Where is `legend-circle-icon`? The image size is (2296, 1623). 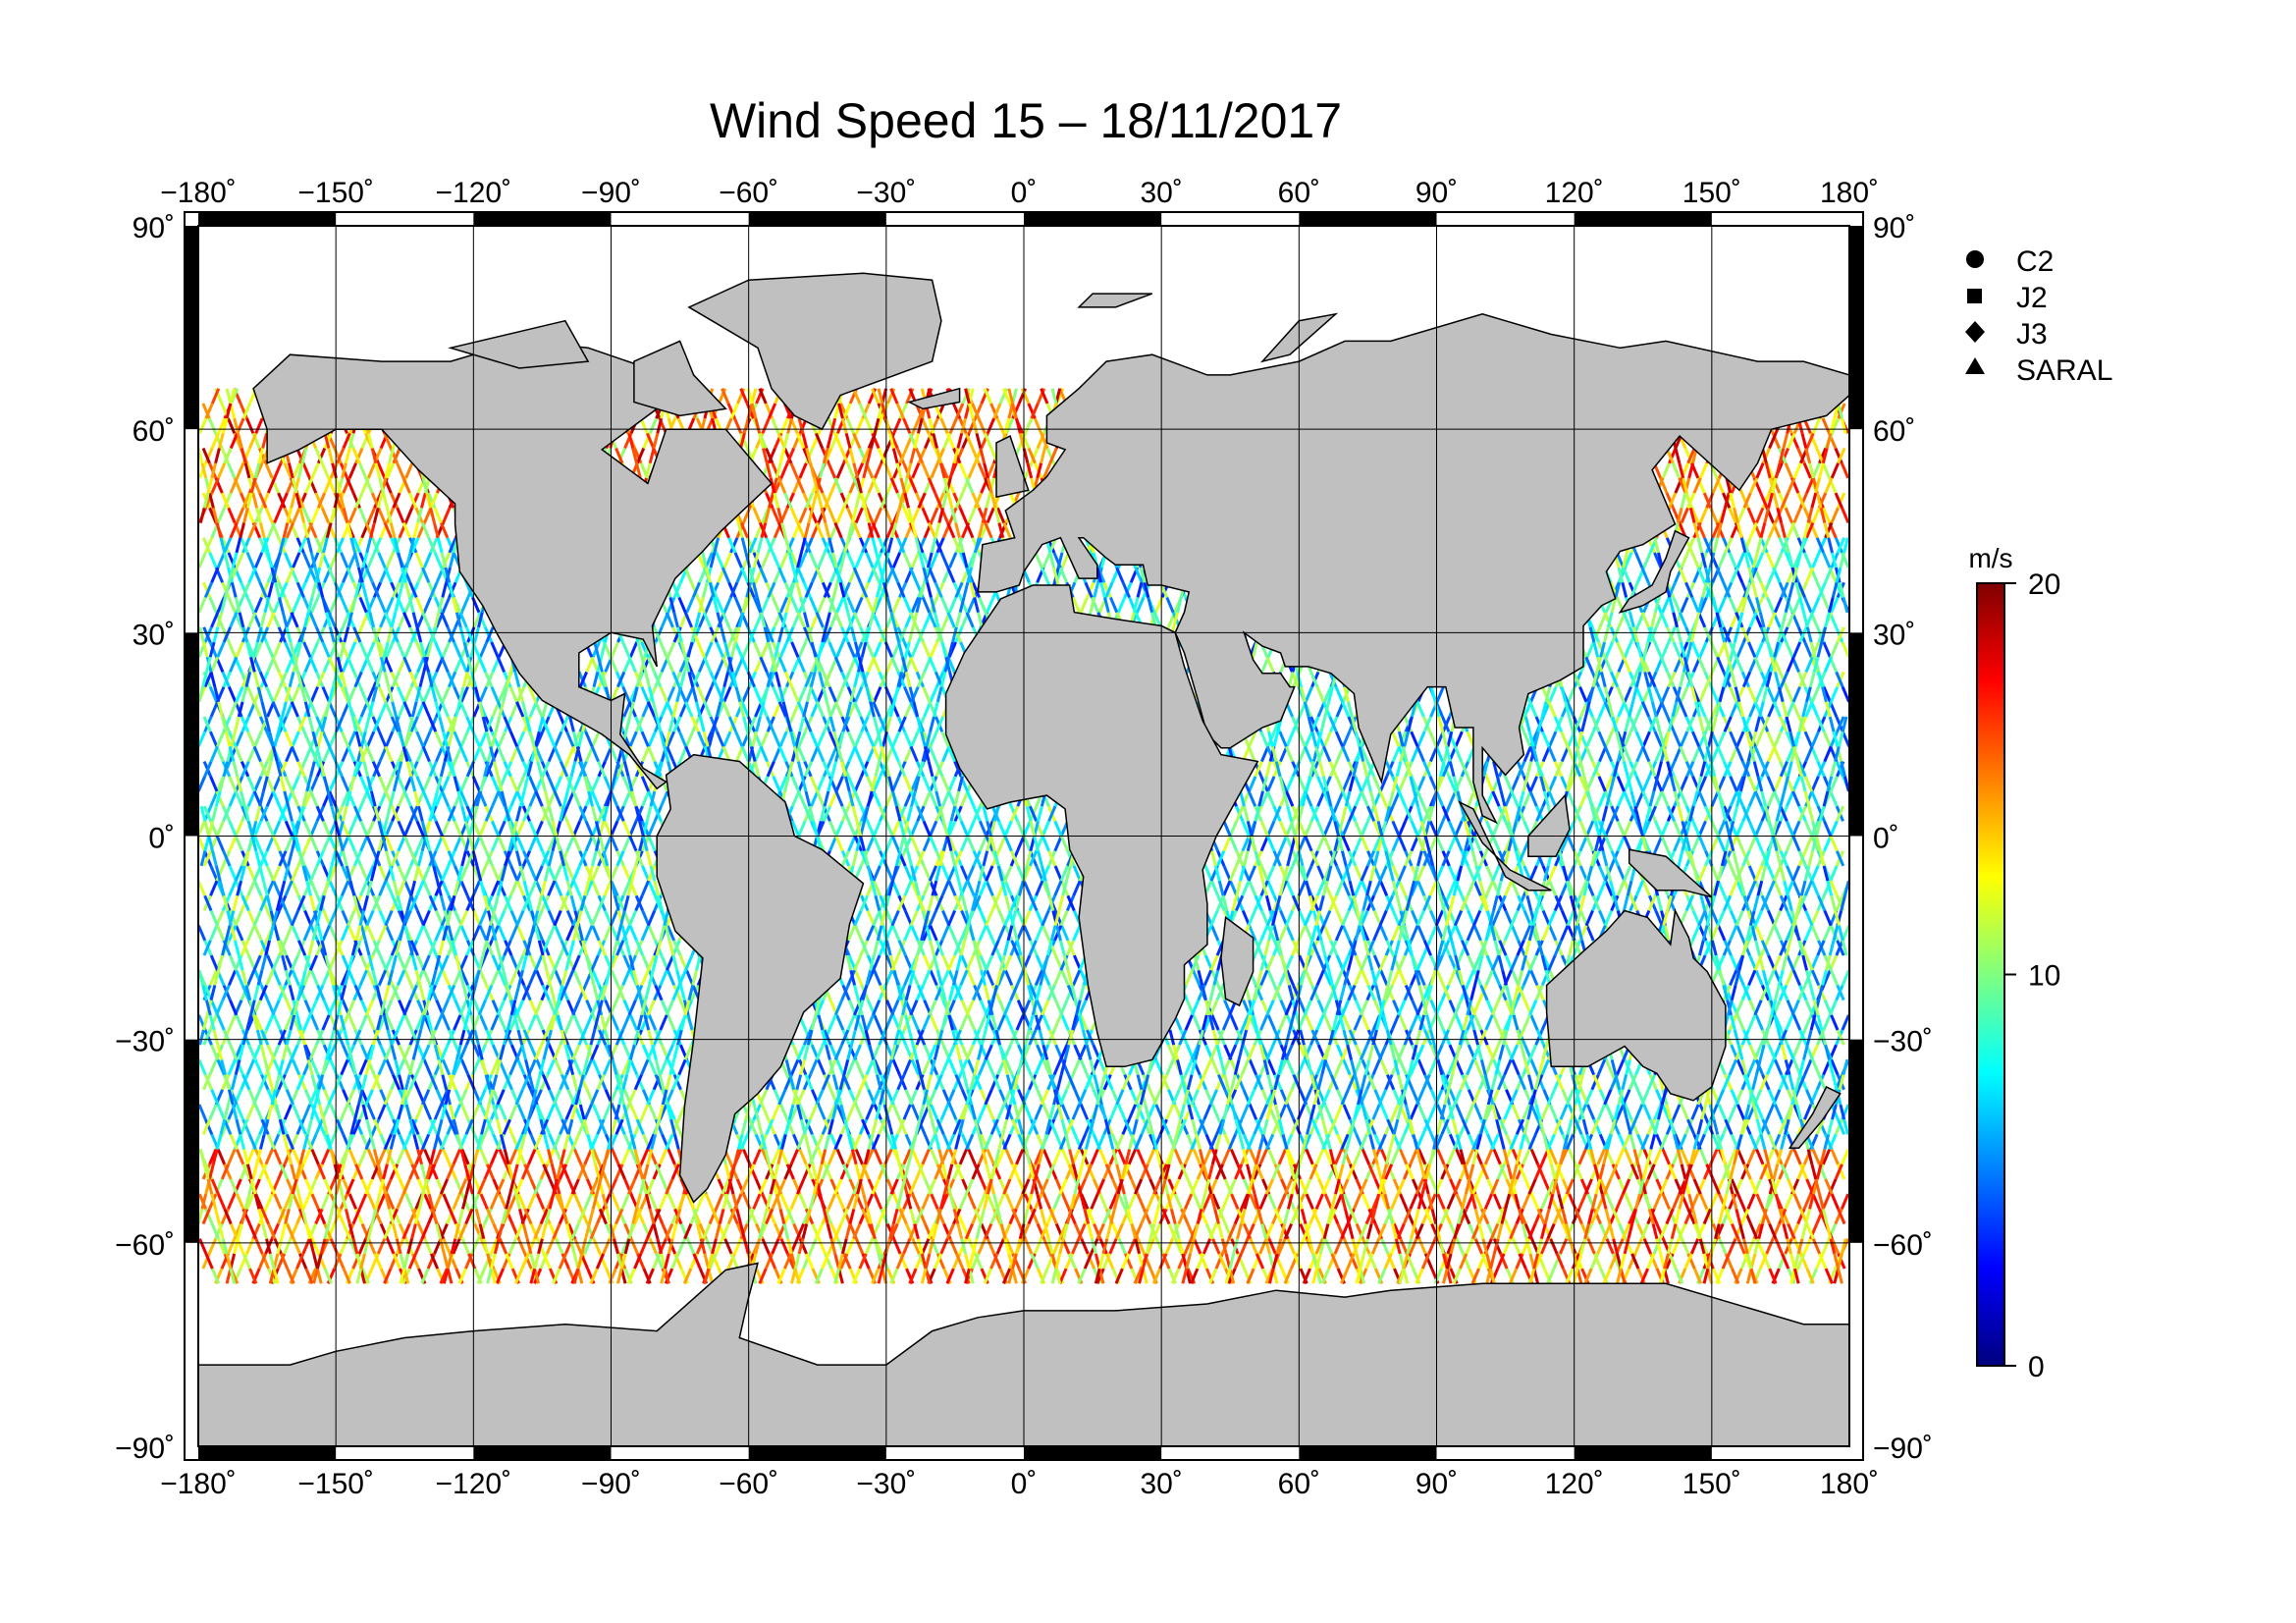 legend-circle-icon is located at coordinates (1975, 259).